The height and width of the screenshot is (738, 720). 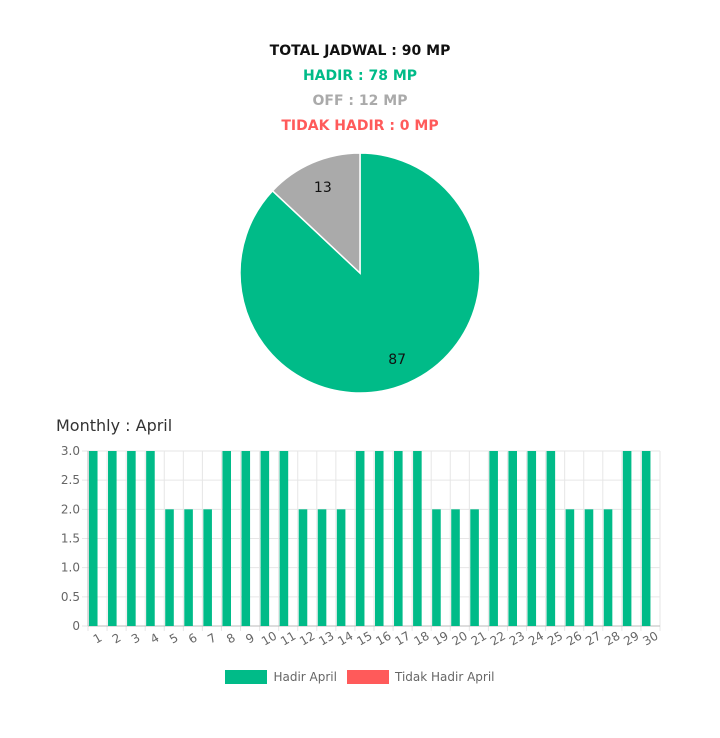 I want to click on y-tick-label: 1.5, so click(x=70, y=539).